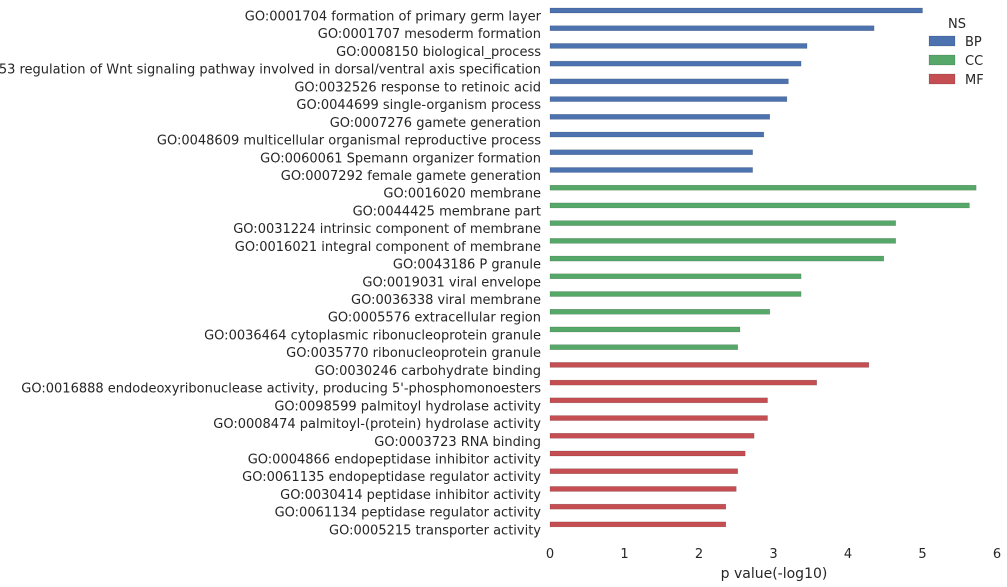  What do you see at coordinates (699, 554) in the screenshot?
I see `x-tick-label: 2` at bounding box center [699, 554].